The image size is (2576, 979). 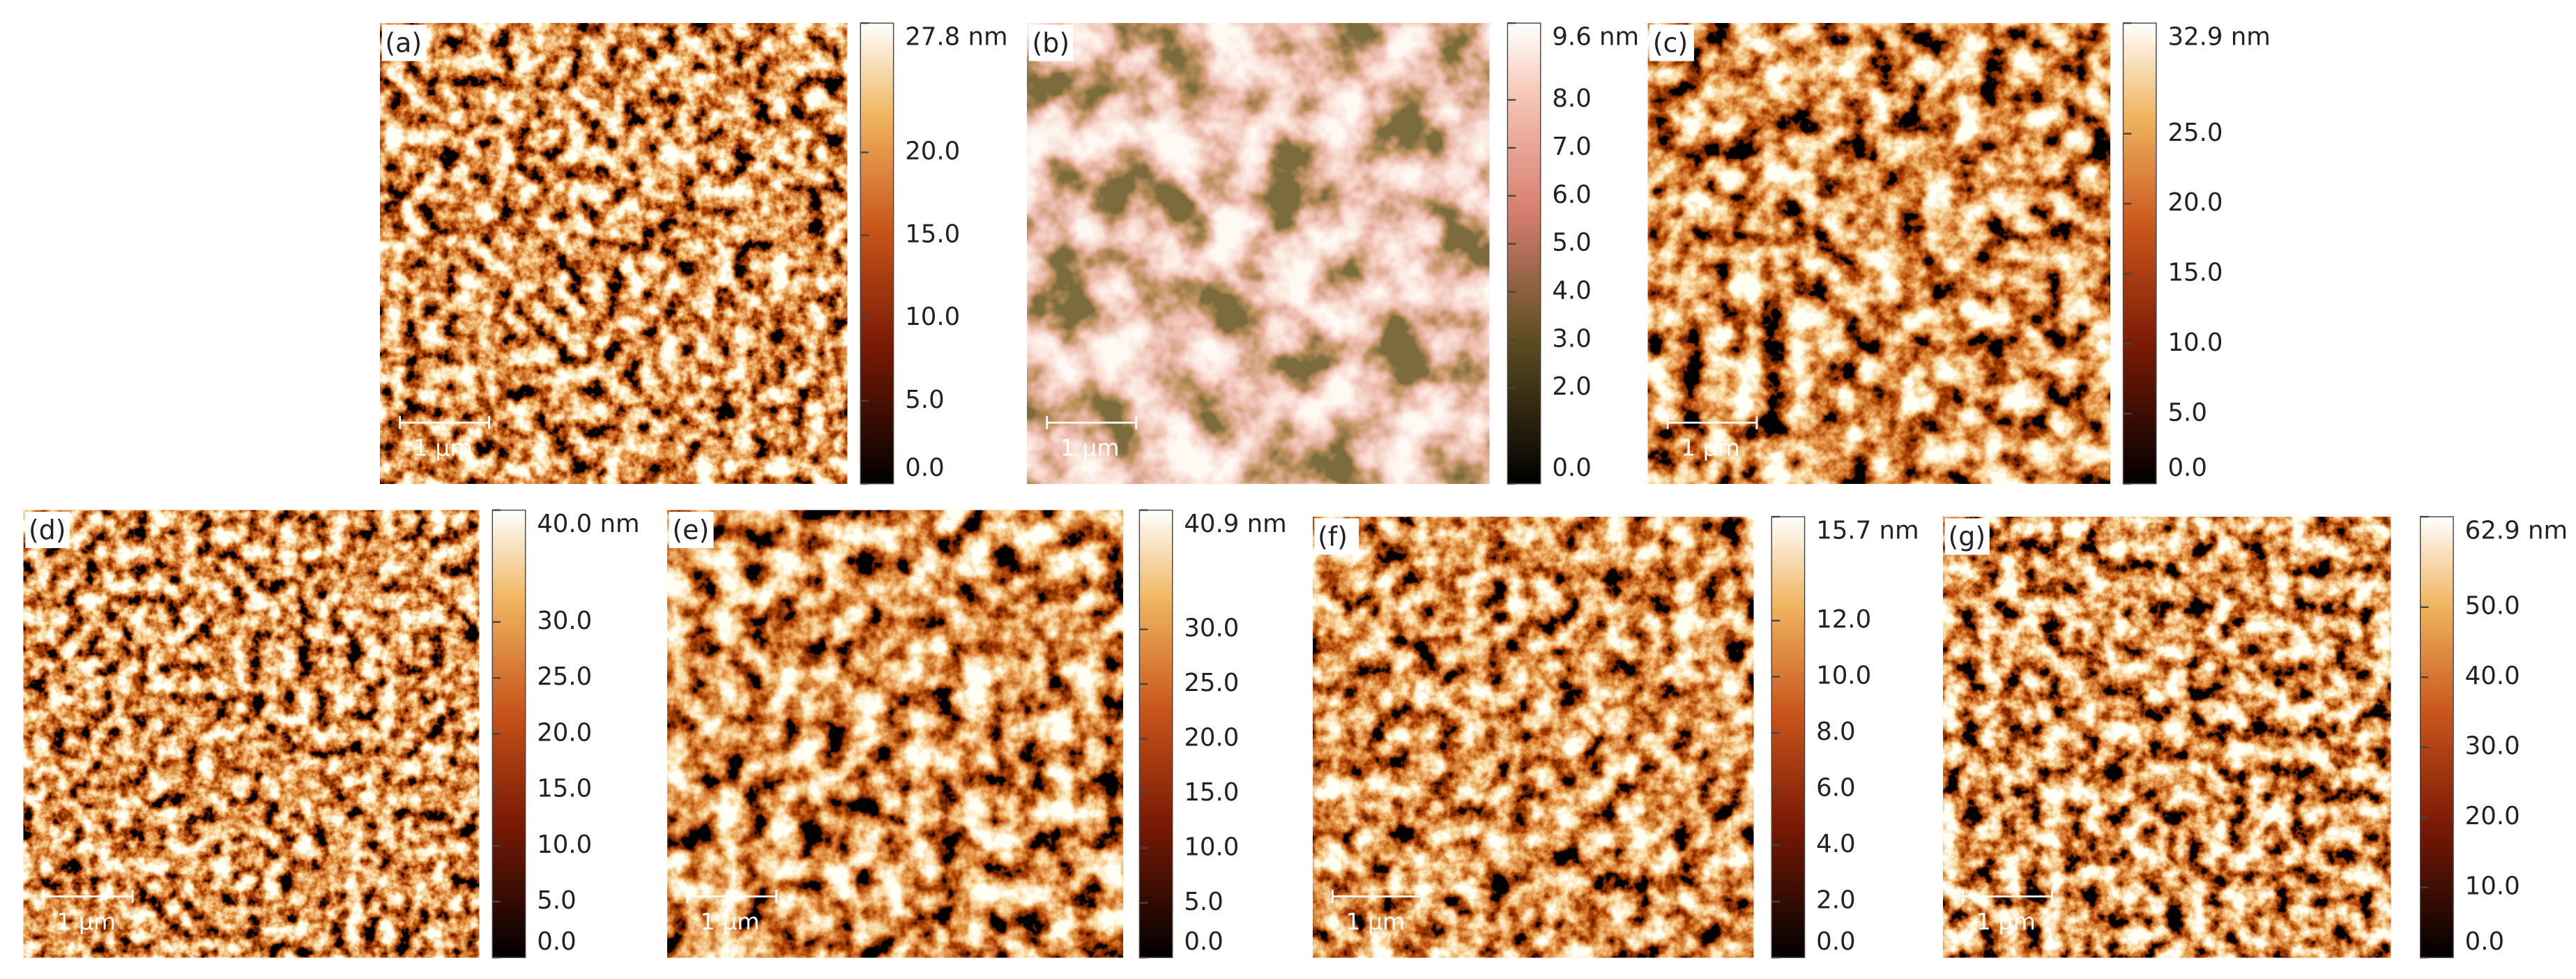 What do you see at coordinates (588, 524) in the screenshot?
I see `colorbar-max-label: 40.0 nm` at bounding box center [588, 524].